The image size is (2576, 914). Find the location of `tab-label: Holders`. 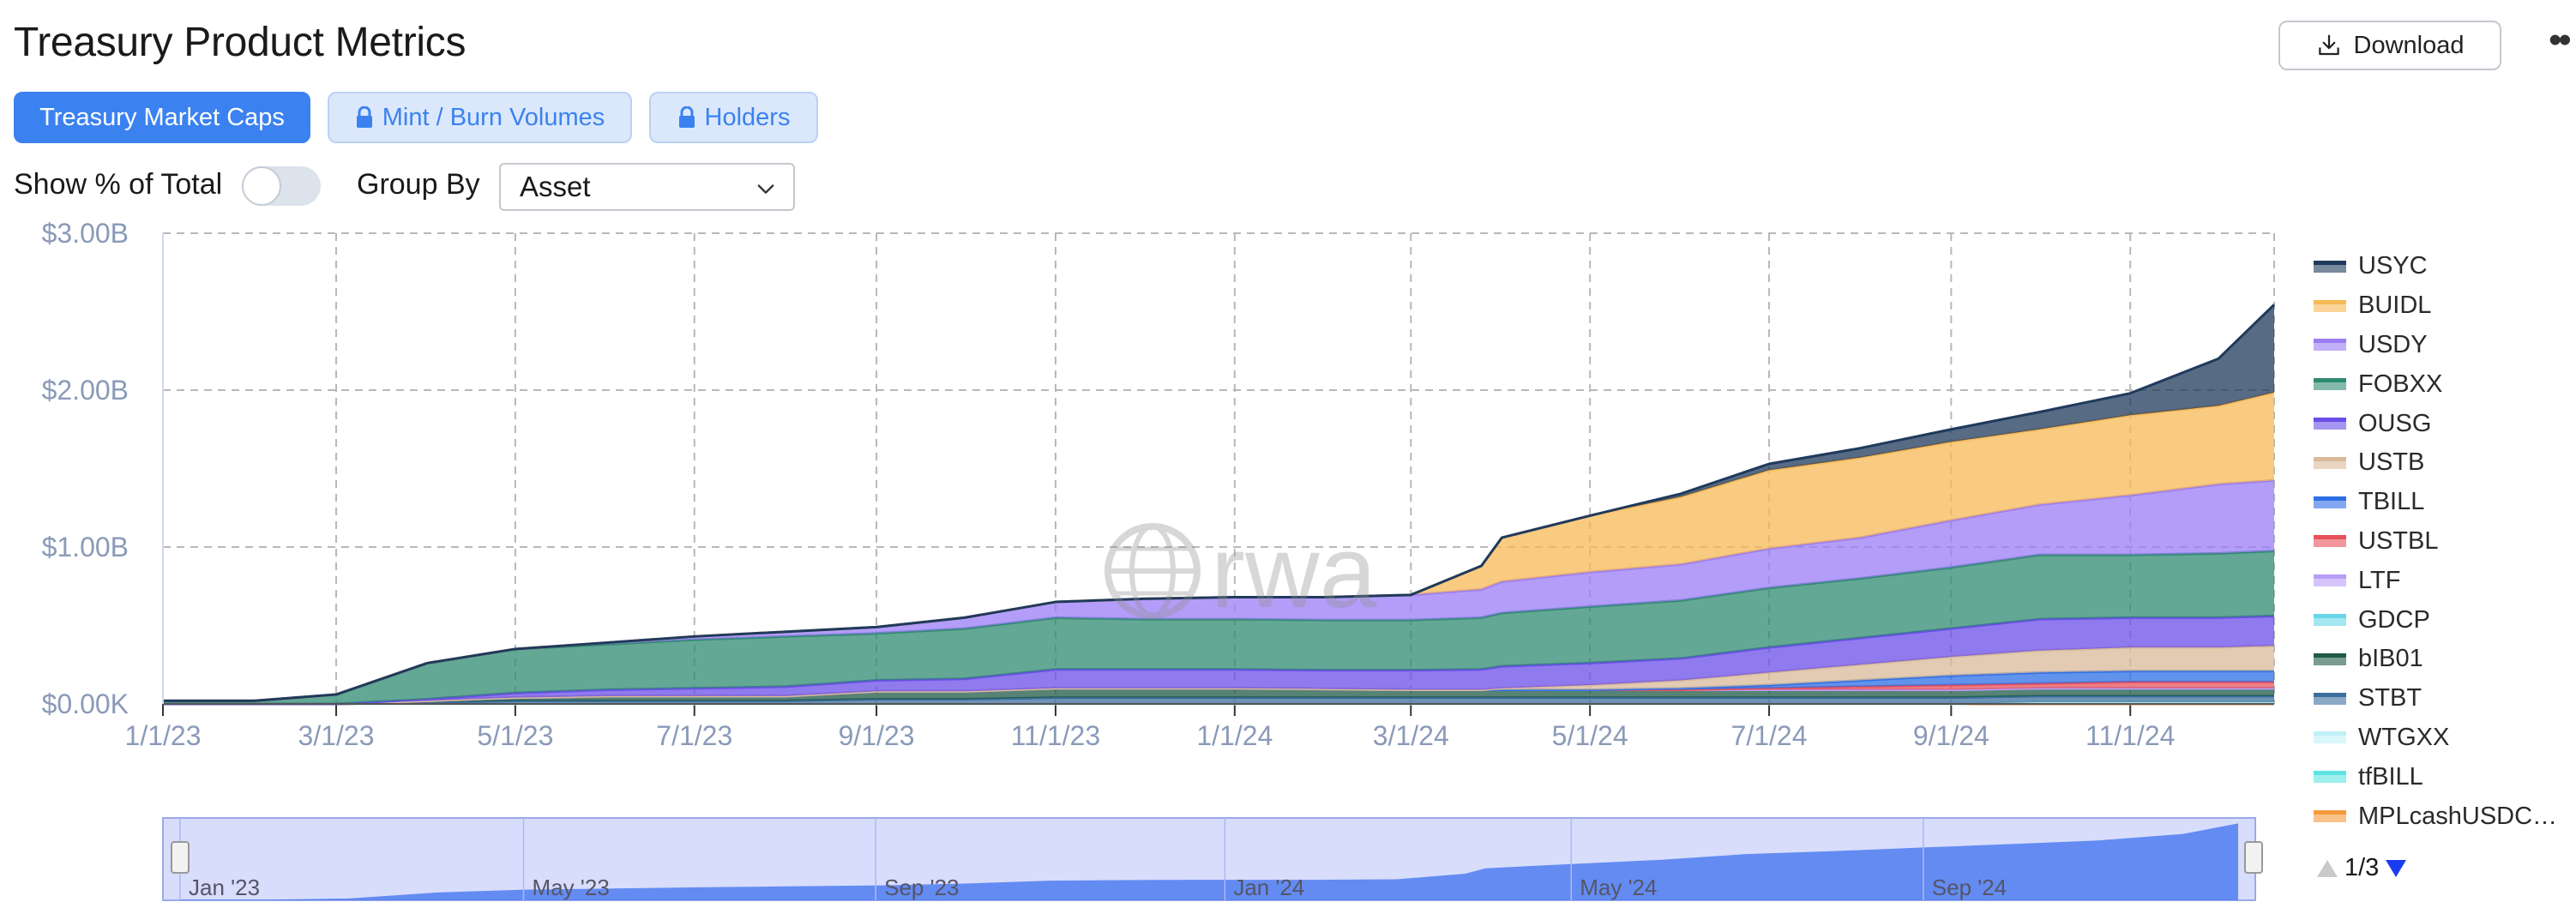

tab-label: Holders is located at coordinates (747, 117).